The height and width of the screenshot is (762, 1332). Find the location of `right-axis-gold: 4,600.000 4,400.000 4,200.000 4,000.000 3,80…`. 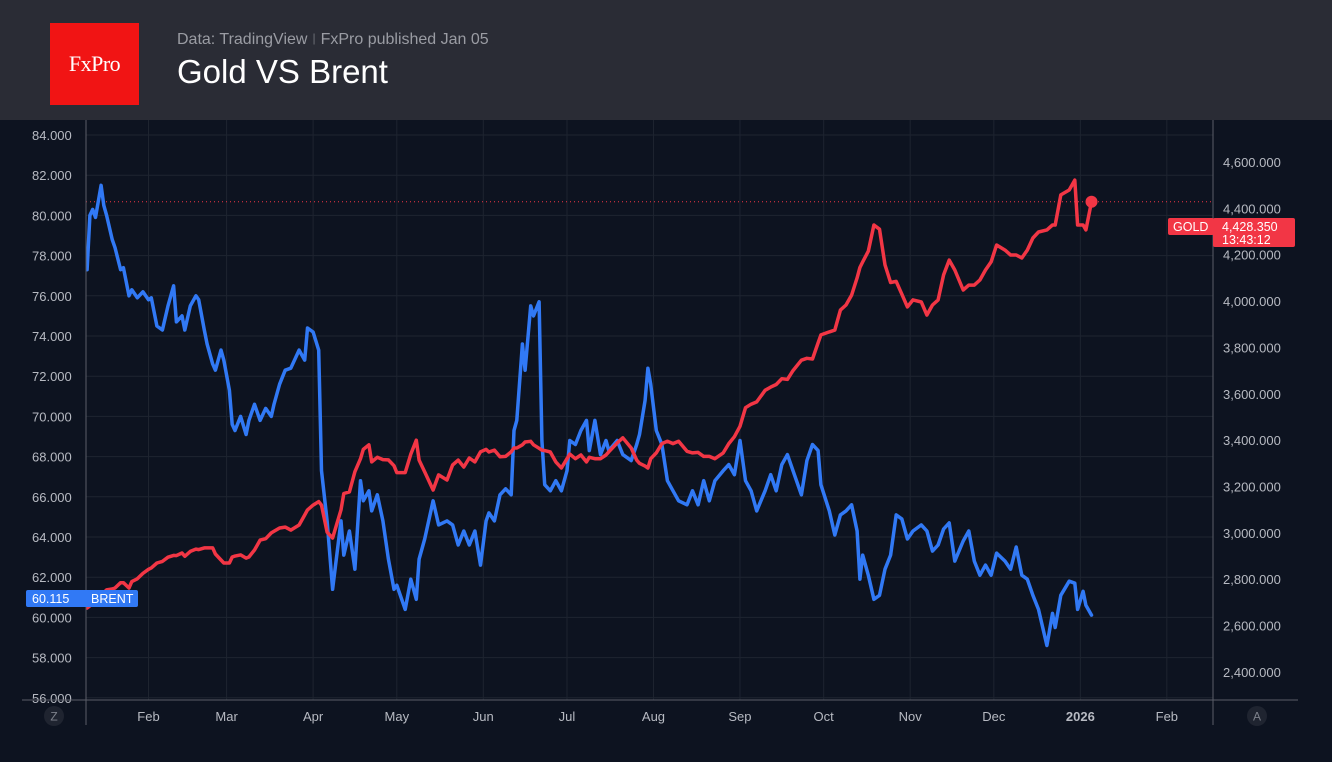

right-axis-gold: 4,600.000 4,400.000 4,200.000 4,000.000 3,80… is located at coordinates (1252, 417).